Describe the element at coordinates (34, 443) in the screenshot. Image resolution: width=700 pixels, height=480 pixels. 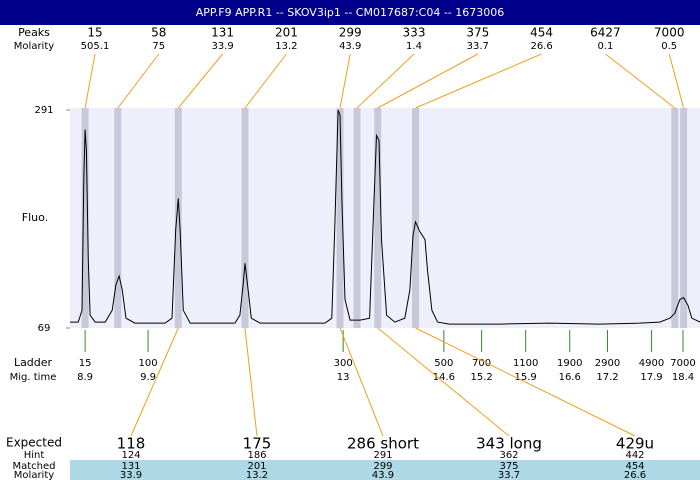
I see `expected-label: Expected` at that location.